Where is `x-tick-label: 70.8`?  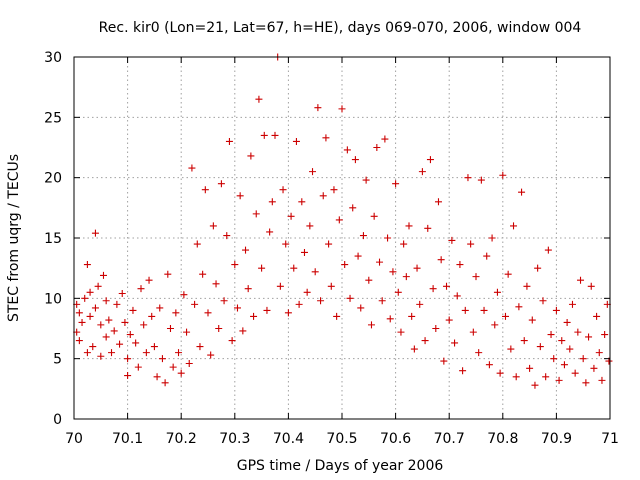
x-tick-label: 70.8 is located at coordinates (502, 439).